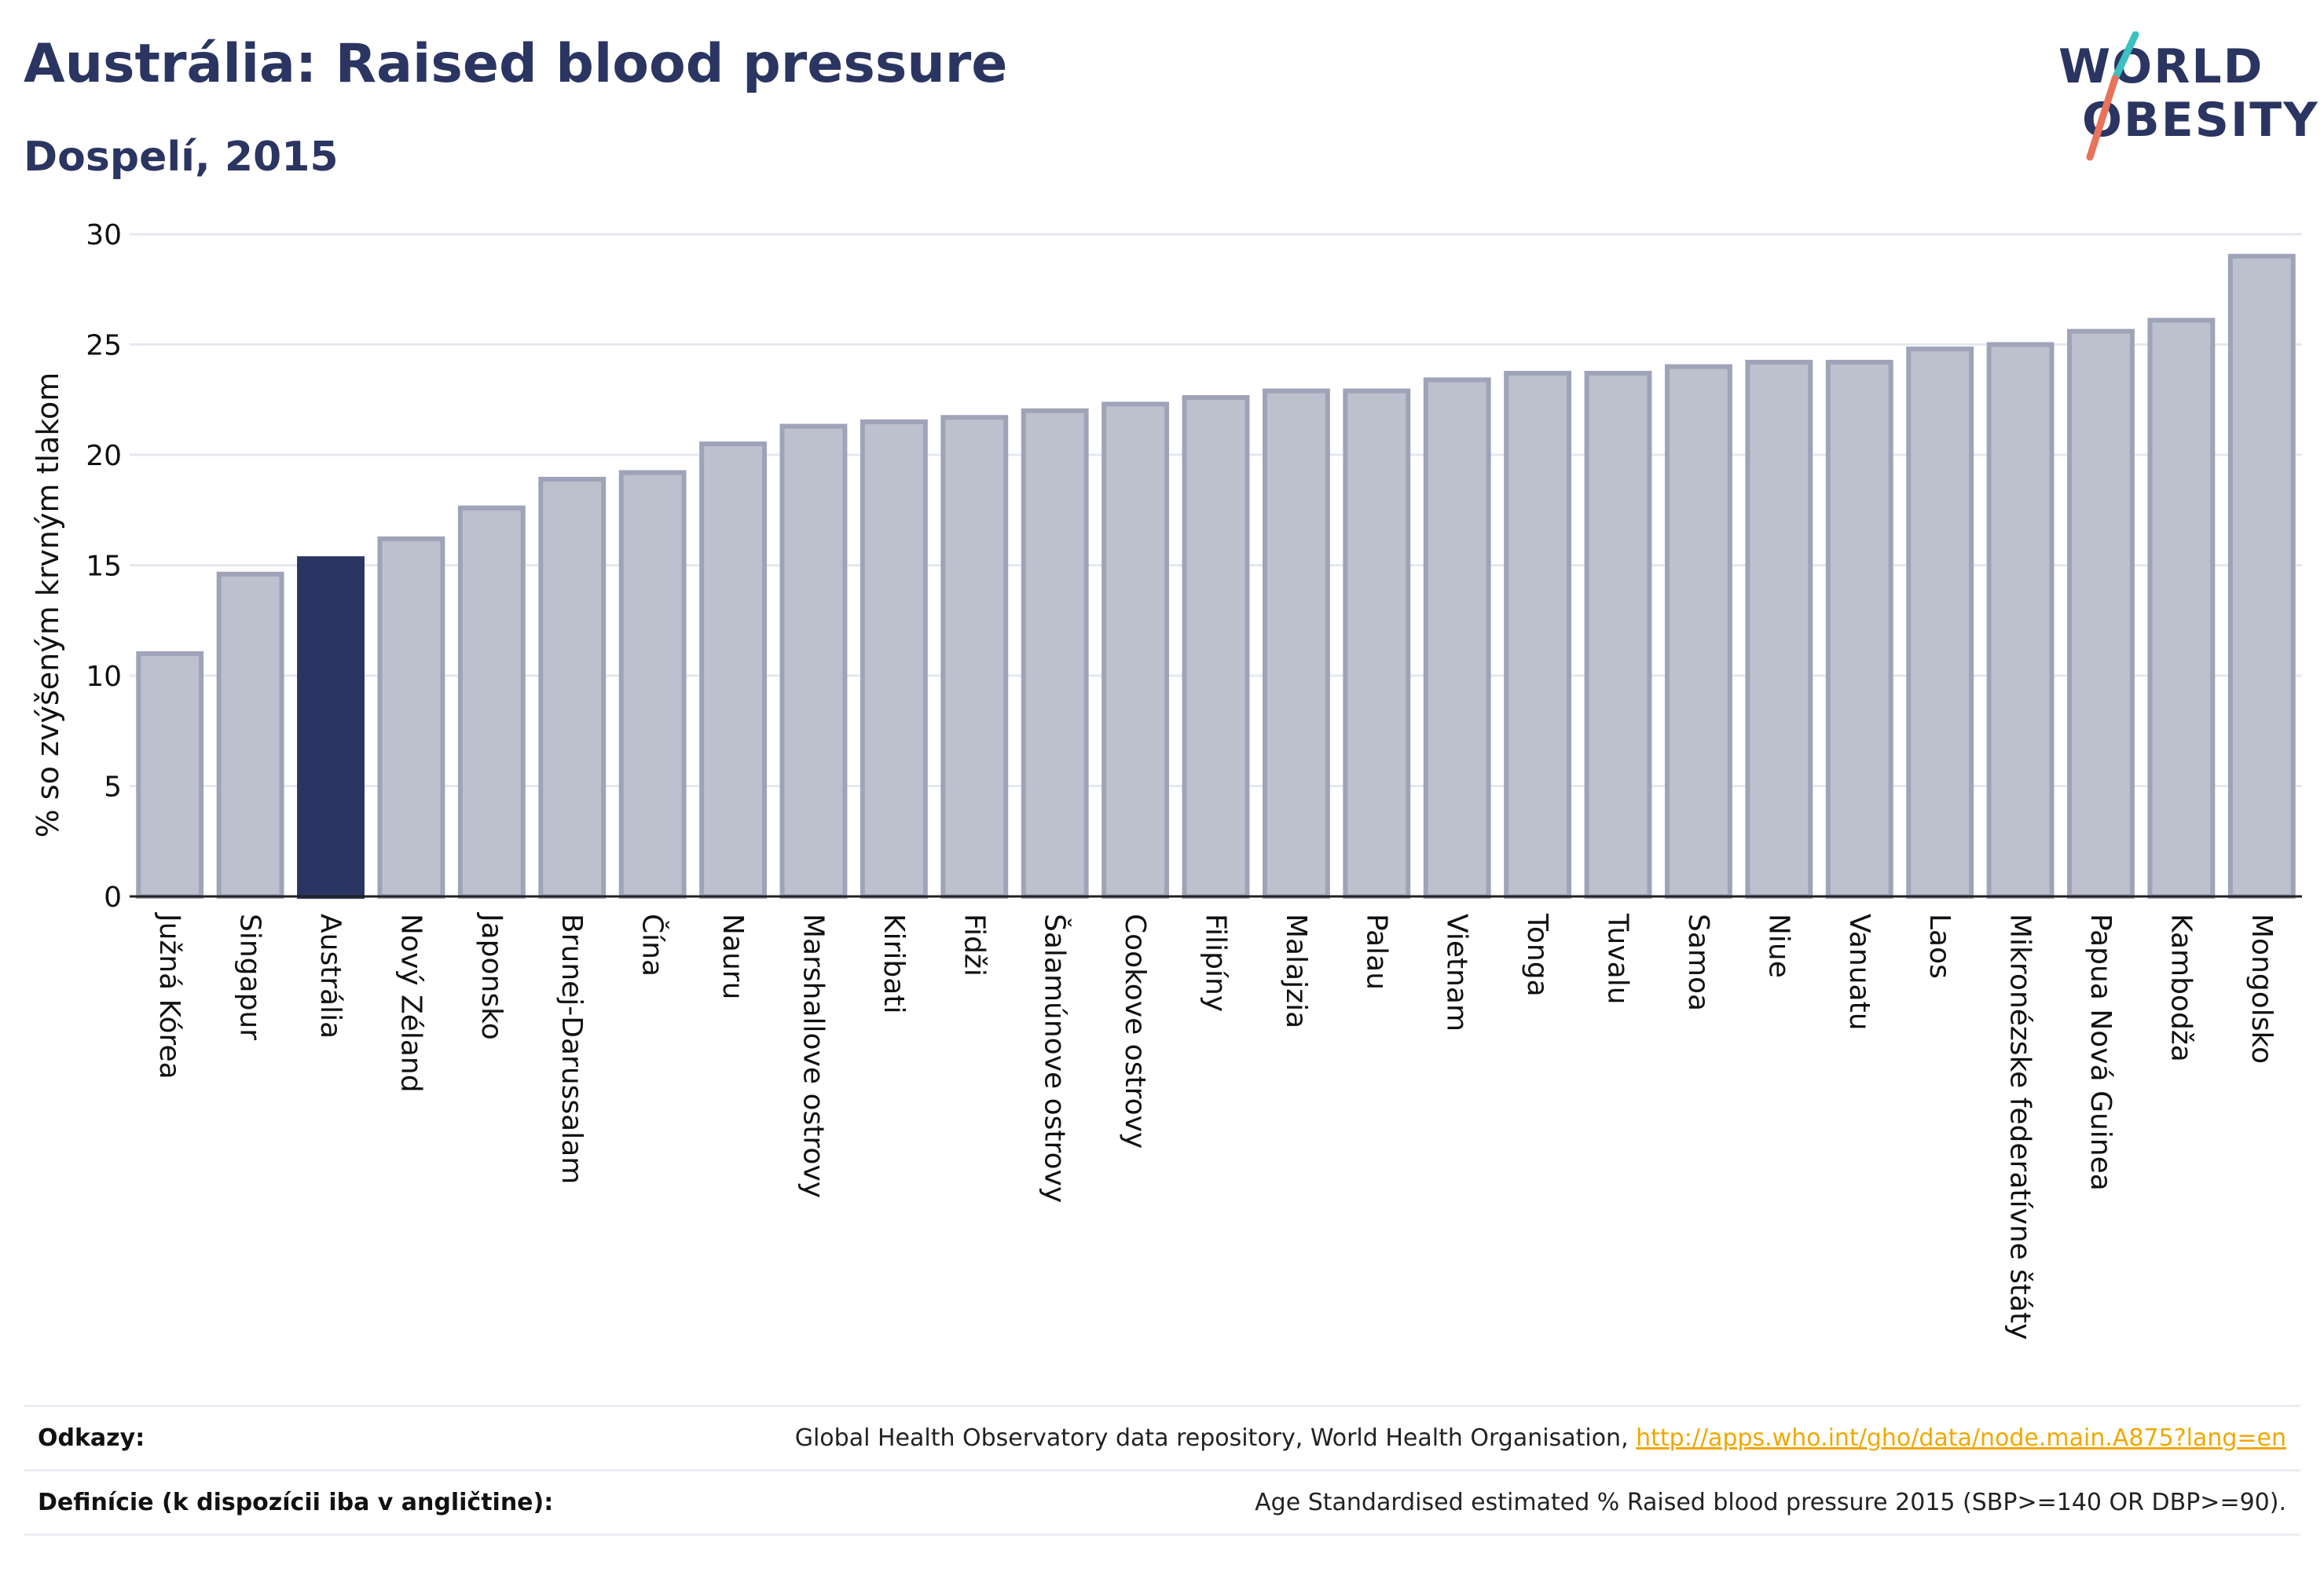 This screenshot has height=1576, width=2324. What do you see at coordinates (410, 1003) in the screenshot?
I see `x-tick-label: Nový Zéland` at bounding box center [410, 1003].